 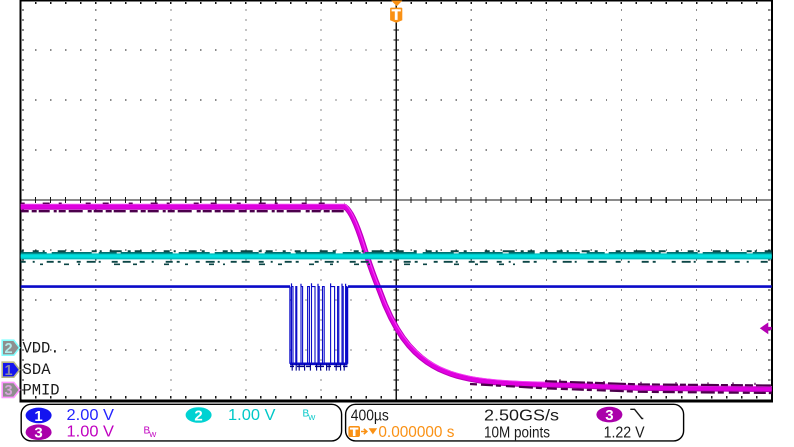 What do you see at coordinates (370, 416) in the screenshot?
I see `svg-text: 400µs` at bounding box center [370, 416].